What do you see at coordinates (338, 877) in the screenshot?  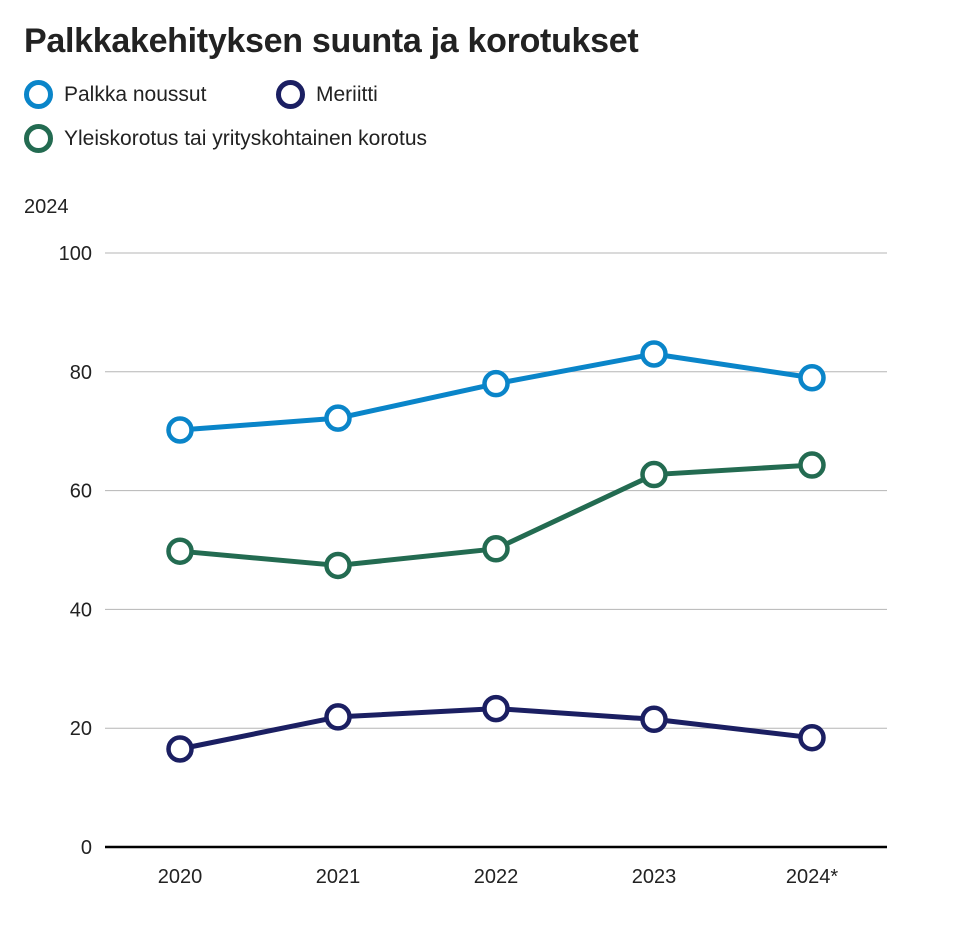 I see `x-tick-label-2021: 2021` at bounding box center [338, 877].